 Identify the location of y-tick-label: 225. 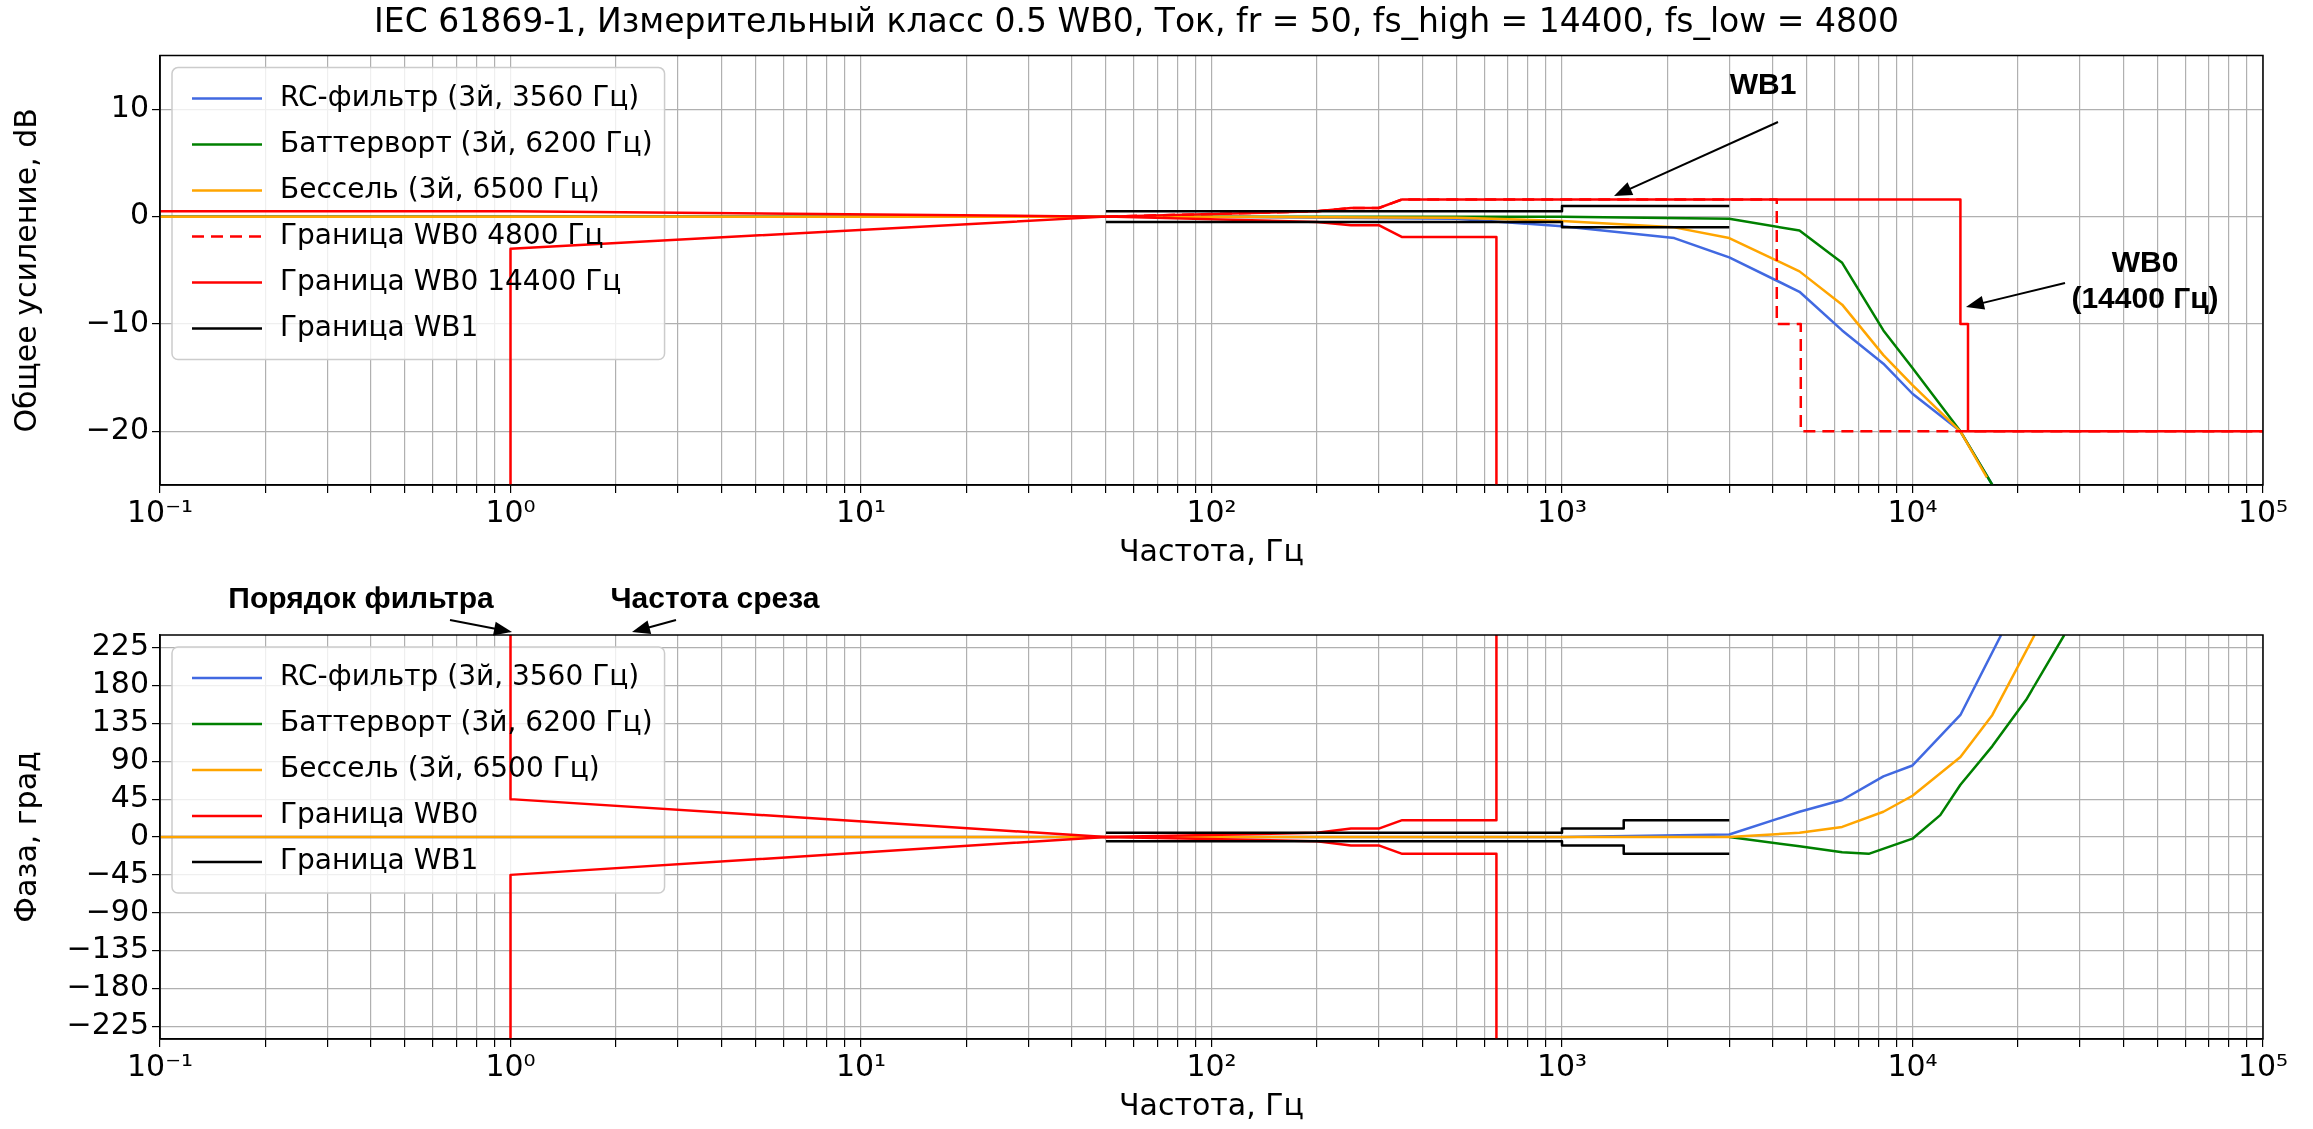
(120, 645).